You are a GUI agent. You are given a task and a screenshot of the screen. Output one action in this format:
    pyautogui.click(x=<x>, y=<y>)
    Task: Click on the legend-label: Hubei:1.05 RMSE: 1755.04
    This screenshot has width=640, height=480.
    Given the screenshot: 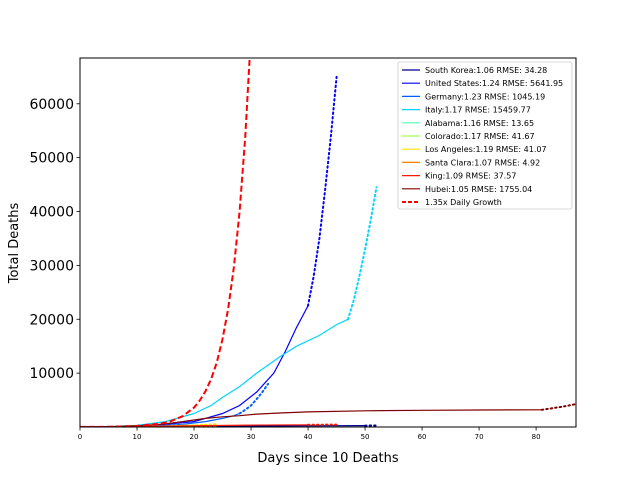 What is the action you would take?
    pyautogui.click(x=478, y=189)
    